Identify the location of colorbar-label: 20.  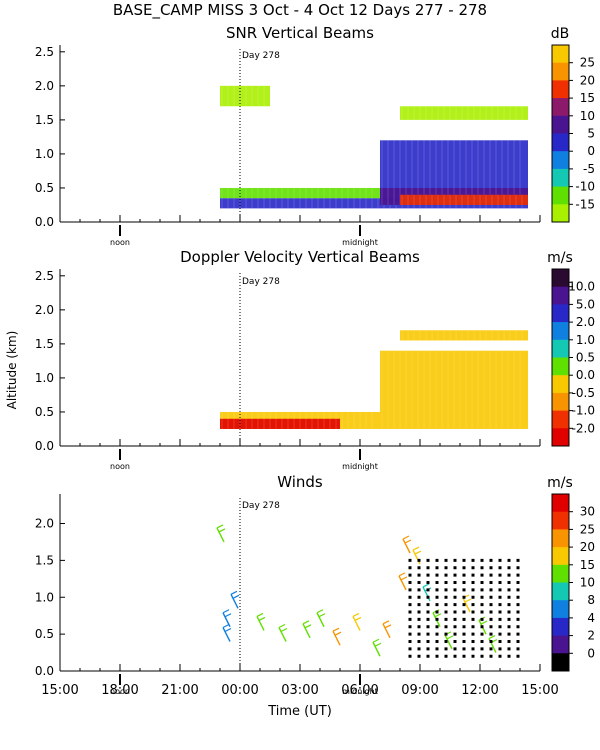
(587, 547).